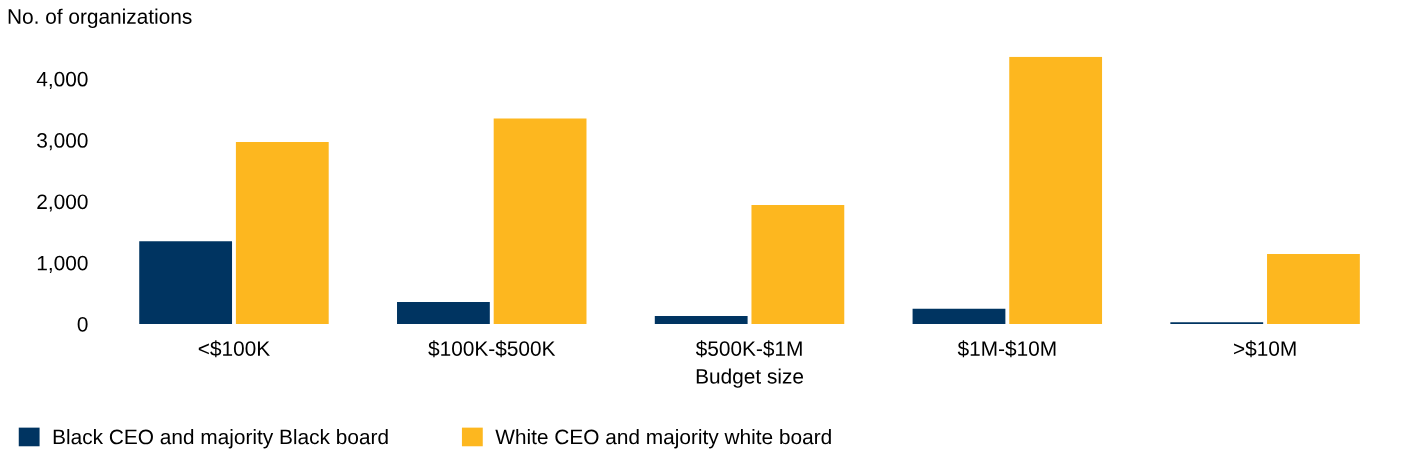 The image size is (1401, 458). What do you see at coordinates (62, 203) in the screenshot?
I see `y-tick-label: 2,000` at bounding box center [62, 203].